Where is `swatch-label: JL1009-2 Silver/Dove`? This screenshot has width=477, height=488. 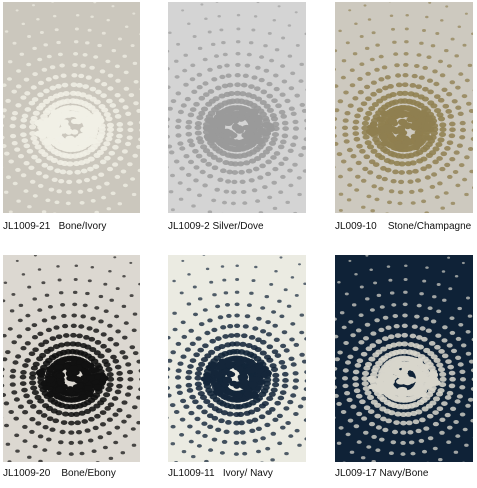
swatch-label: JL1009-2 Silver/Dove is located at coordinates (216, 226).